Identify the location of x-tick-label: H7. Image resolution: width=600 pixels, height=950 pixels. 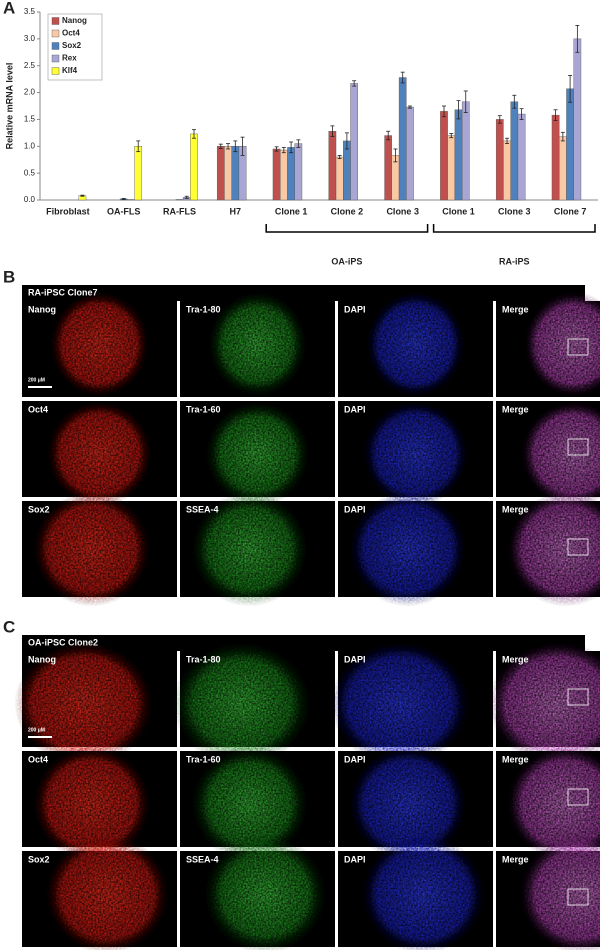
(236, 211).